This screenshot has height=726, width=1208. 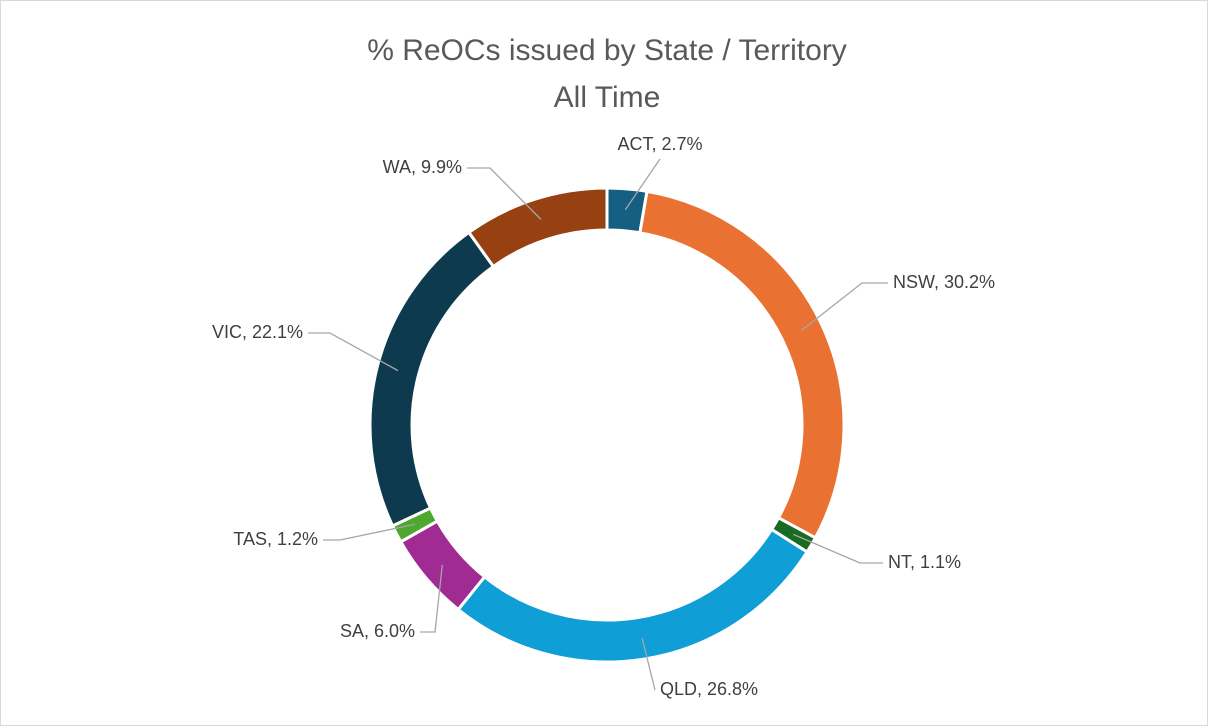 I want to click on chart-subtitle: All Time, so click(x=607, y=97).